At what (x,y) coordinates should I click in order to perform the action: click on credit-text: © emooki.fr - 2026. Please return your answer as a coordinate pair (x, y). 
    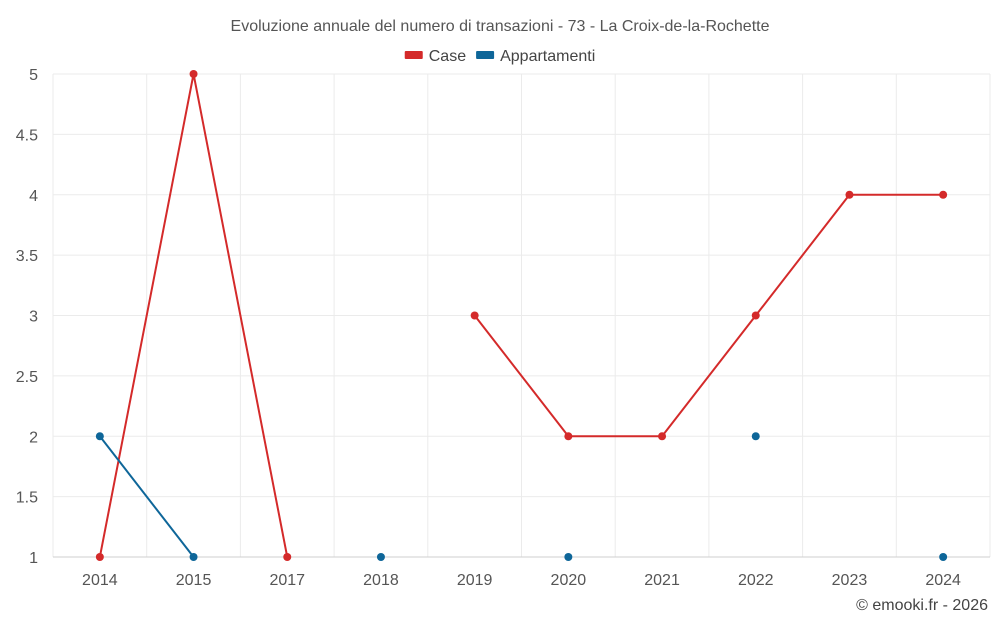
    Looking at the image, I should click on (922, 605).